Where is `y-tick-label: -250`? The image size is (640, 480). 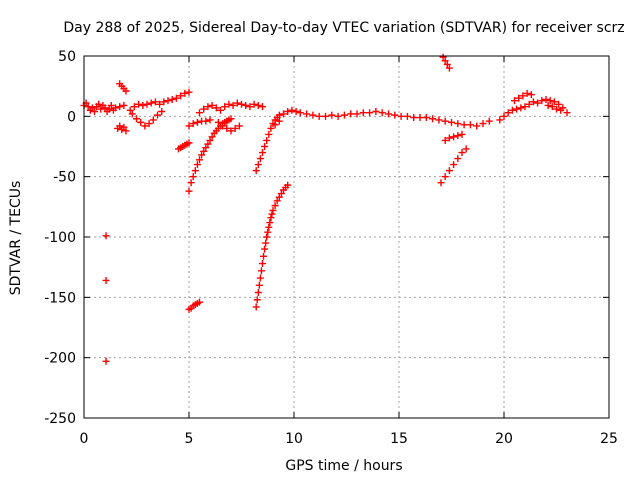
y-tick-label: -250 is located at coordinates (60, 419).